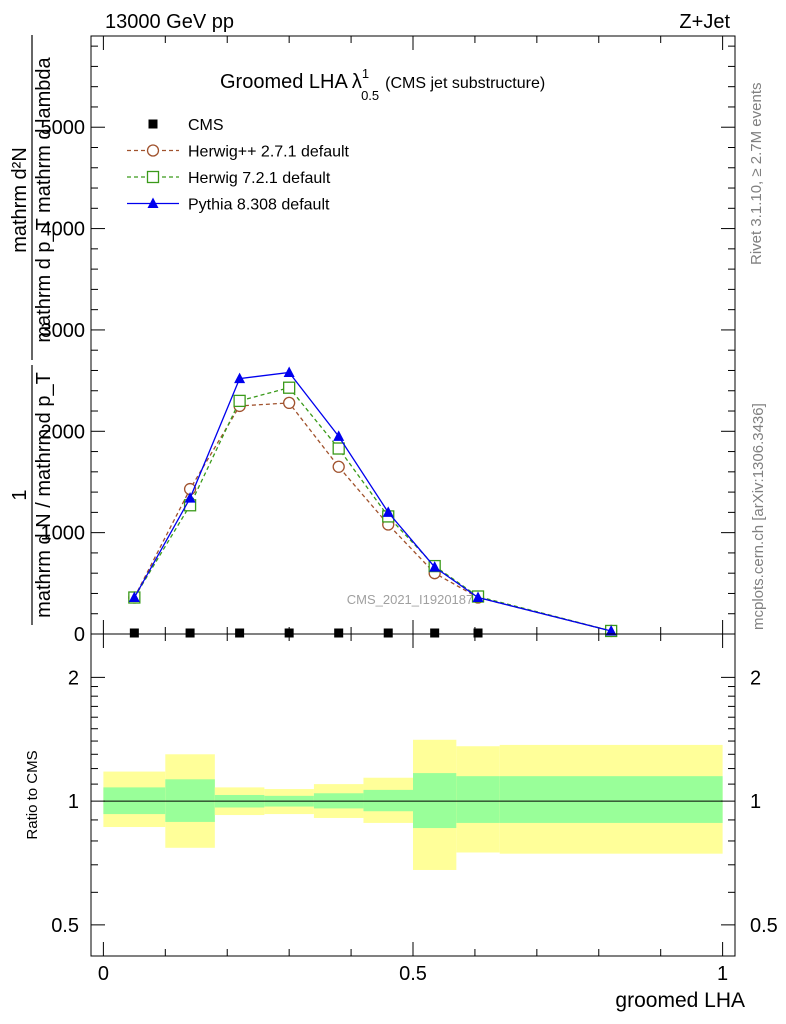  Describe the element at coordinates (410, 599) in the screenshot. I see `analysis-watermark: CMS_2021_I1920187` at that location.